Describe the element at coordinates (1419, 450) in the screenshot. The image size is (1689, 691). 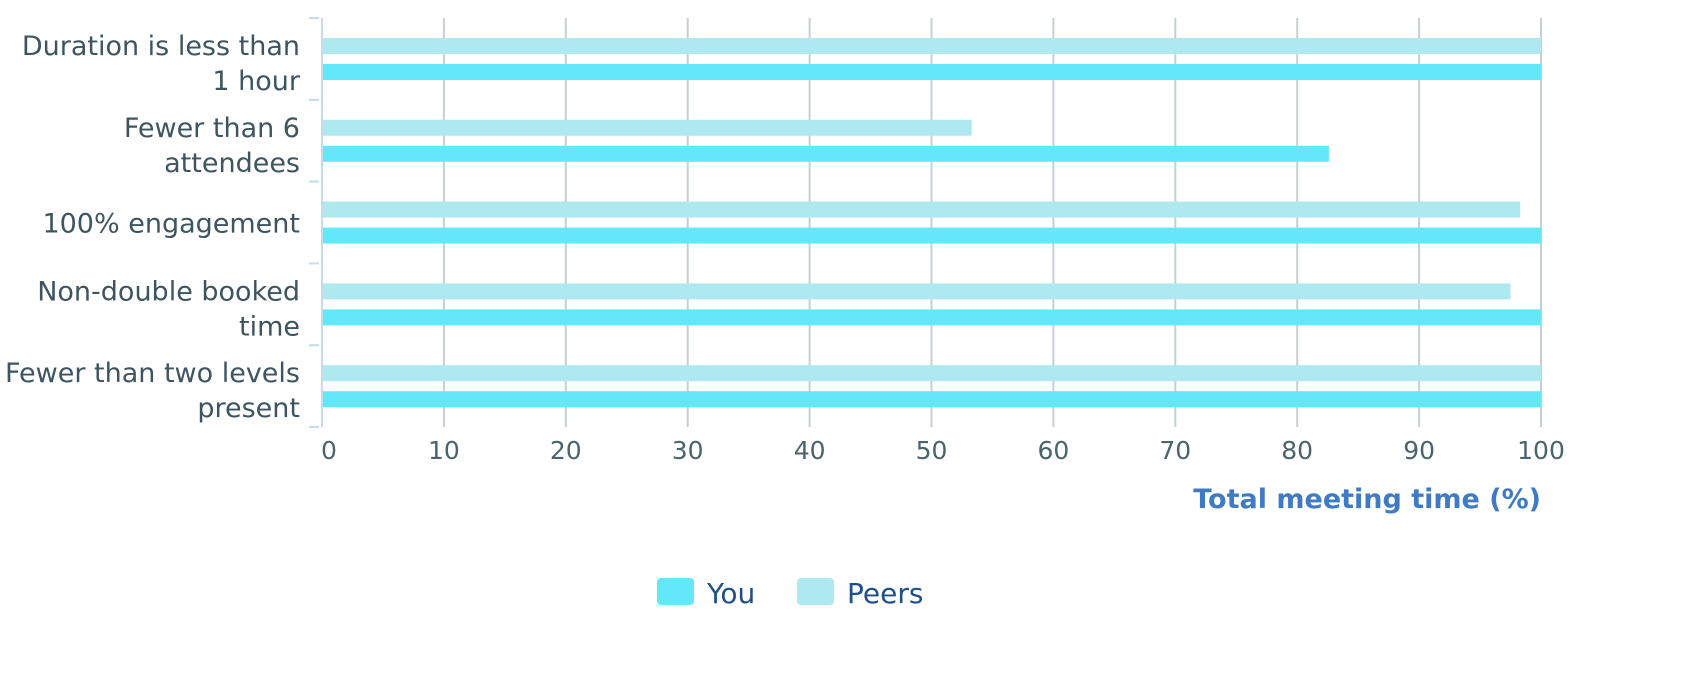
I see `x-tick-label-90: 90` at that location.